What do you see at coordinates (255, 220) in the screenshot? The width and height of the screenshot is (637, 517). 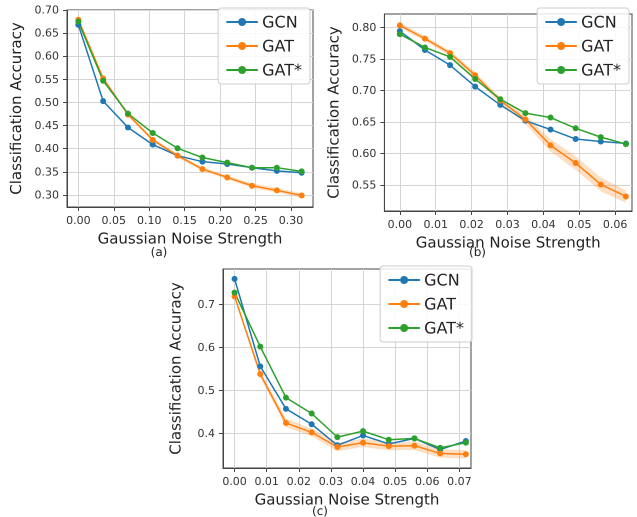 I see `x-tick-label: 0.25` at bounding box center [255, 220].